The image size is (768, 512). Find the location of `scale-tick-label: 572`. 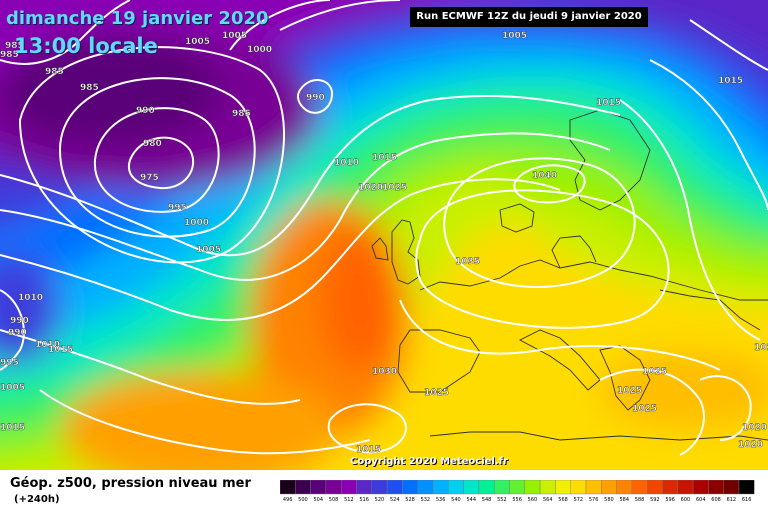

scale-tick-label: 572 is located at coordinates (579, 499).